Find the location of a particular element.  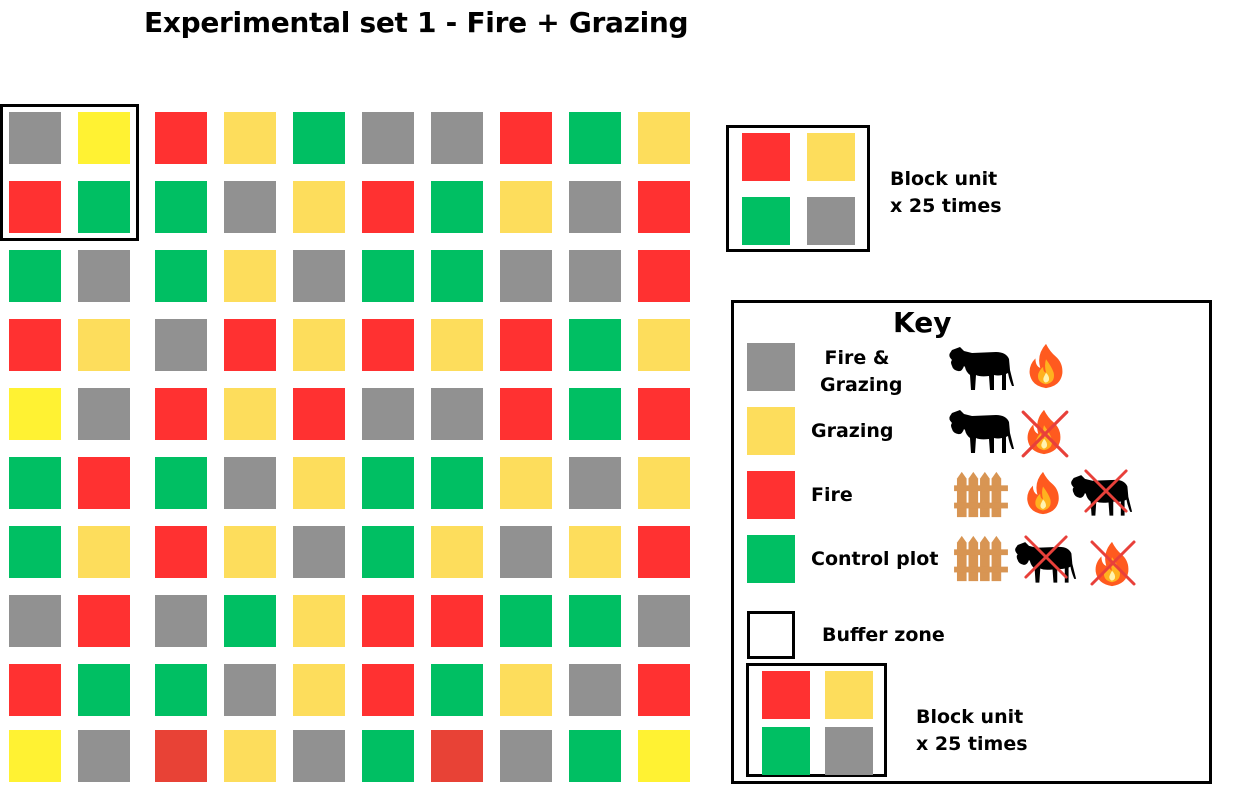

key-block-unit-label: Block unit x 25 times is located at coordinates (972, 730).